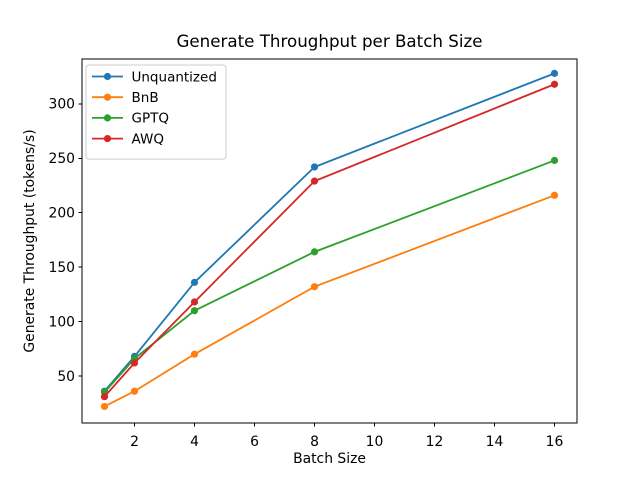  I want to click on x-tick-label: 14, so click(495, 442).